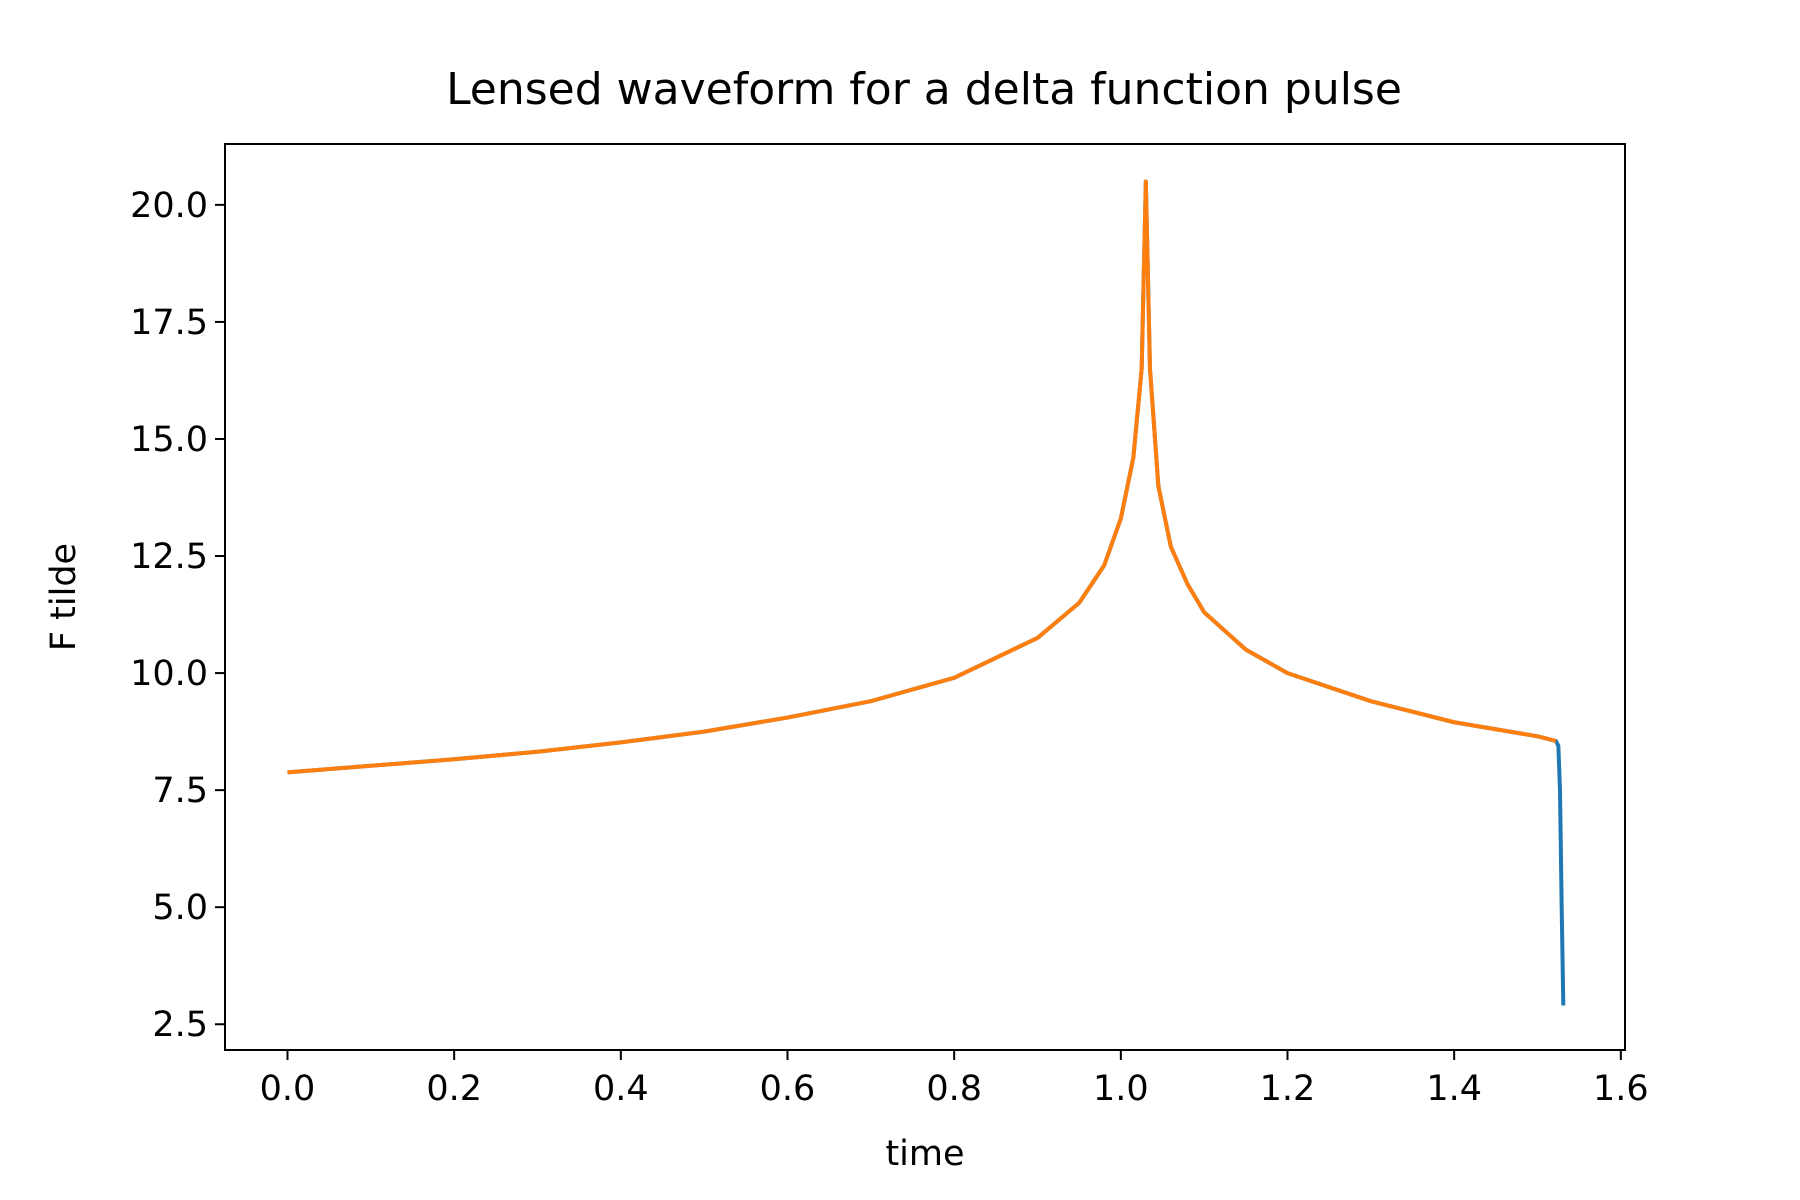  Describe the element at coordinates (1621, 1089) in the screenshot. I see `x-tick-label: 1.6` at that location.